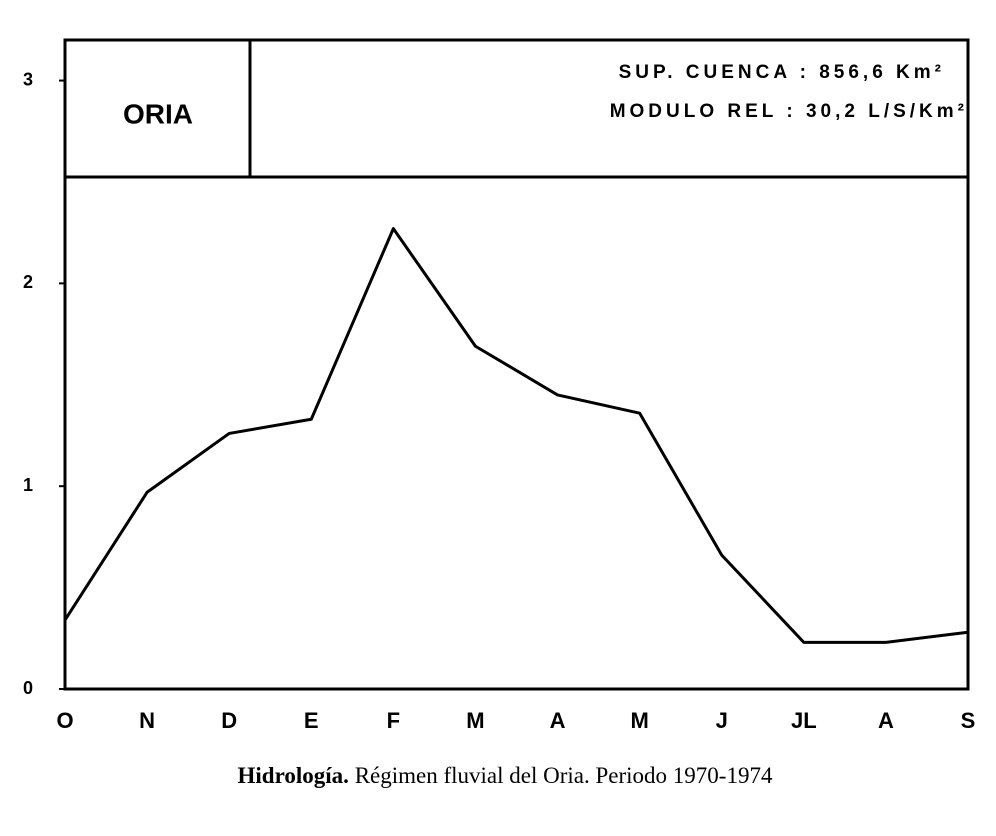 The width and height of the screenshot is (996, 836). Describe the element at coordinates (311, 720) in the screenshot. I see `x-tick-label: E` at that location.